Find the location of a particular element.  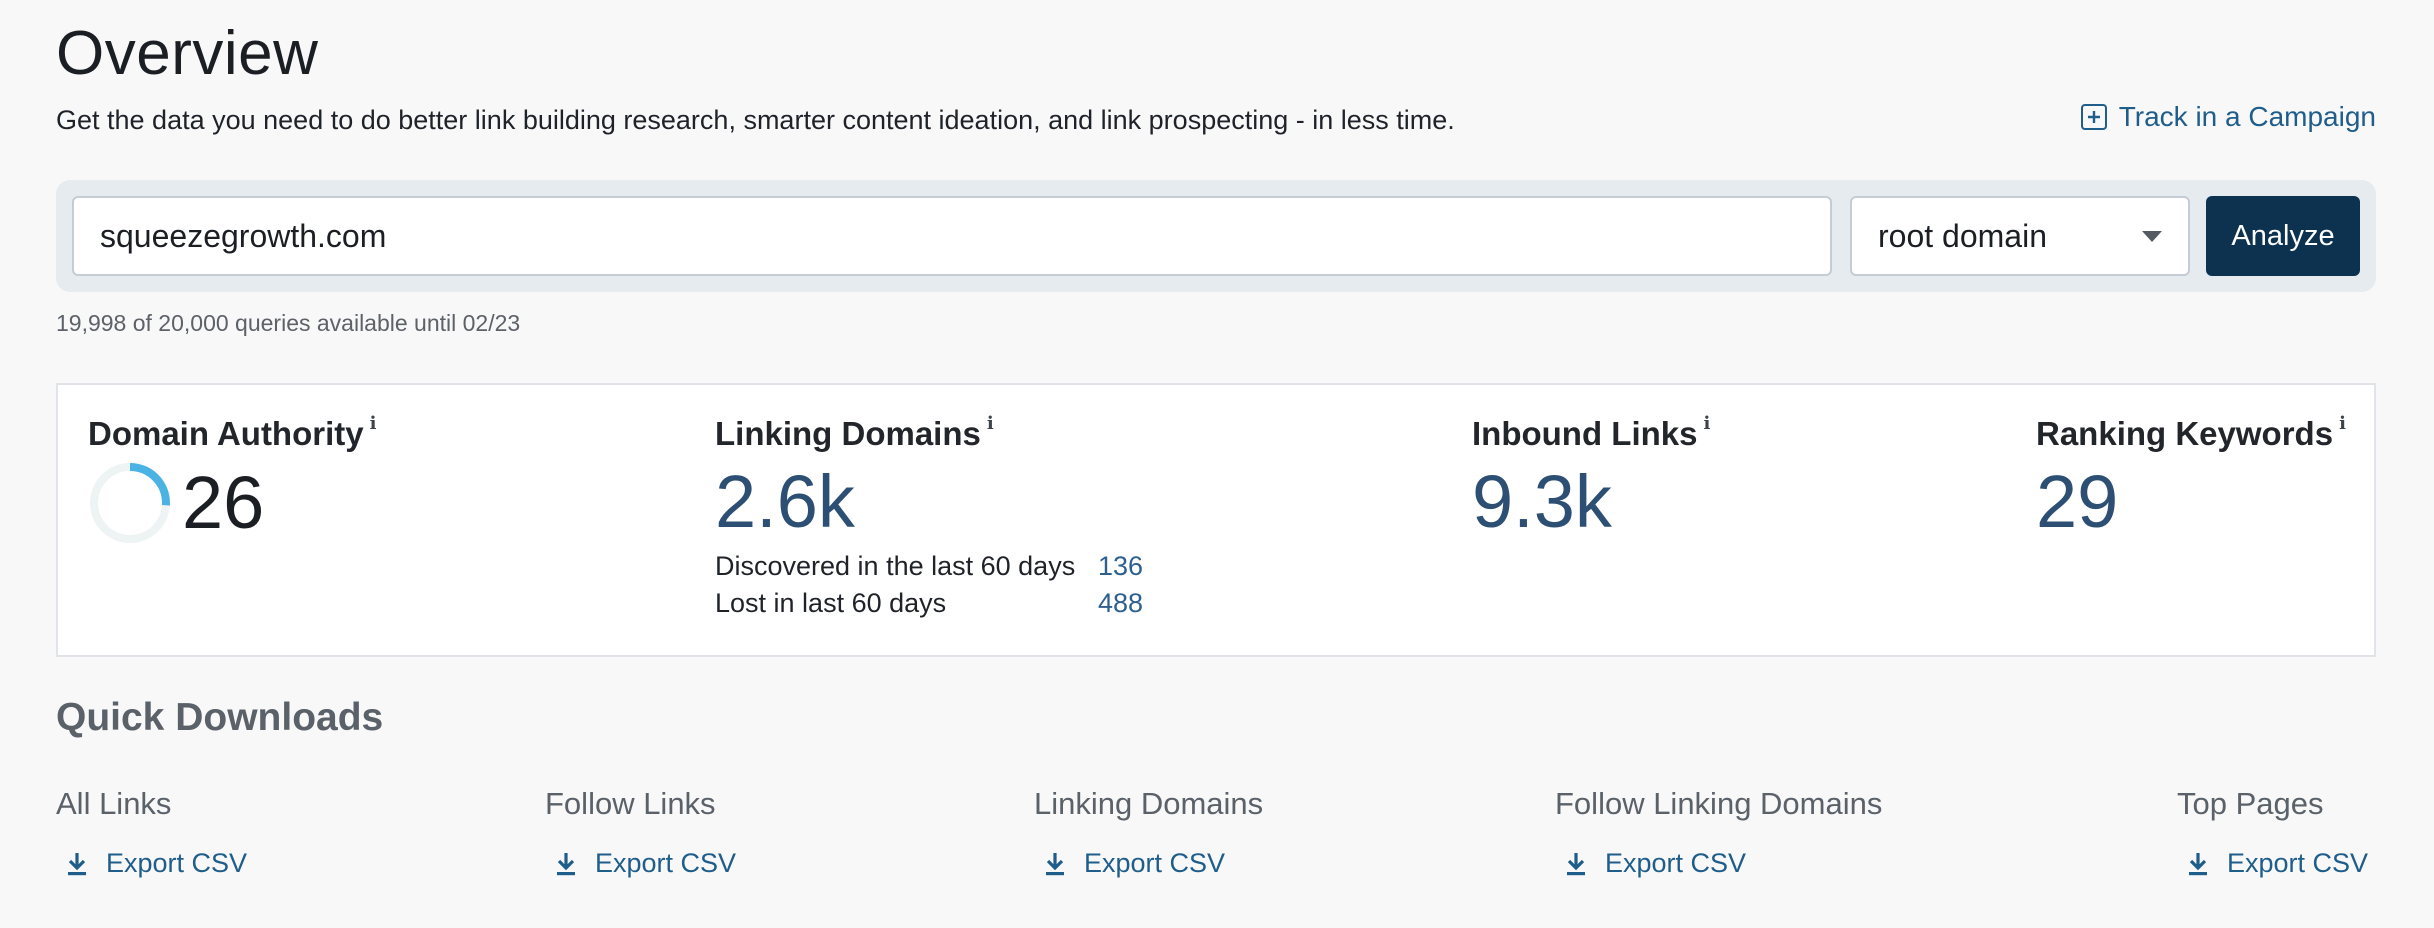

track-in-campaign-label: Track in a Campaign is located at coordinates (2247, 116).